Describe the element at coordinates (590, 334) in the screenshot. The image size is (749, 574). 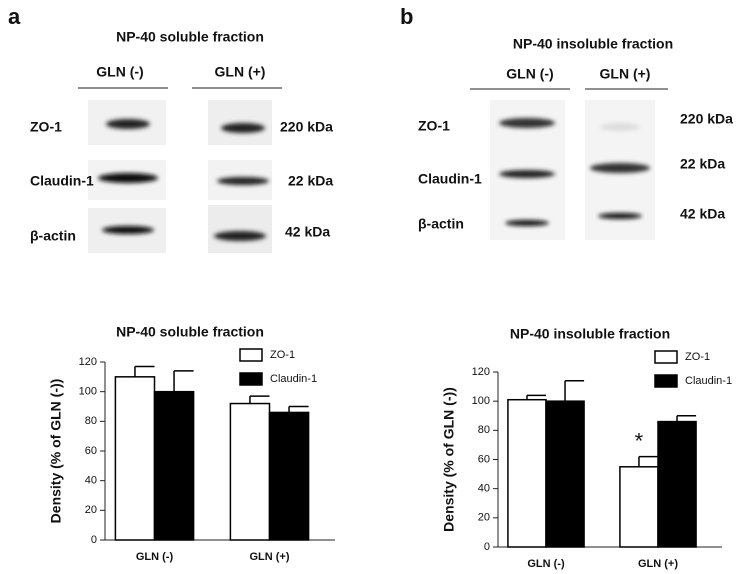
I see `chart-title: NP-40 insoluble fraction` at that location.